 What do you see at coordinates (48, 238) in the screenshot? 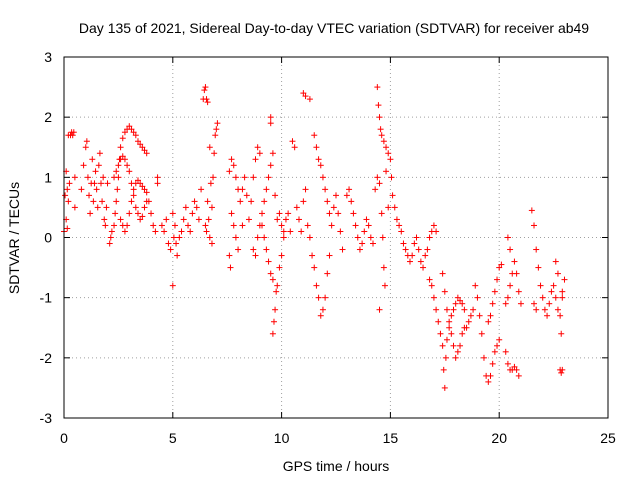
I see `y-tick-label: 0` at bounding box center [48, 238].